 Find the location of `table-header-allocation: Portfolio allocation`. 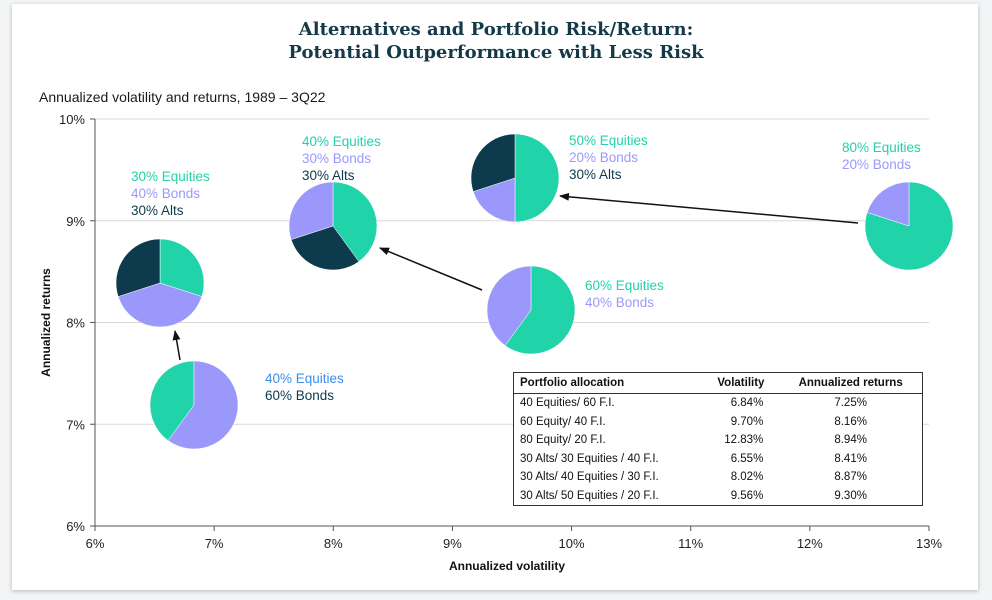

table-header-allocation: Portfolio allocation is located at coordinates (608, 383).